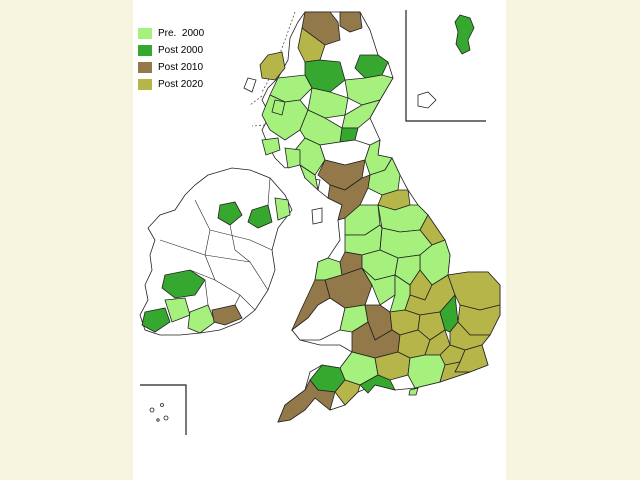 This screenshot has width=640, height=480. I want to click on region-sussex, so click(455, 372).